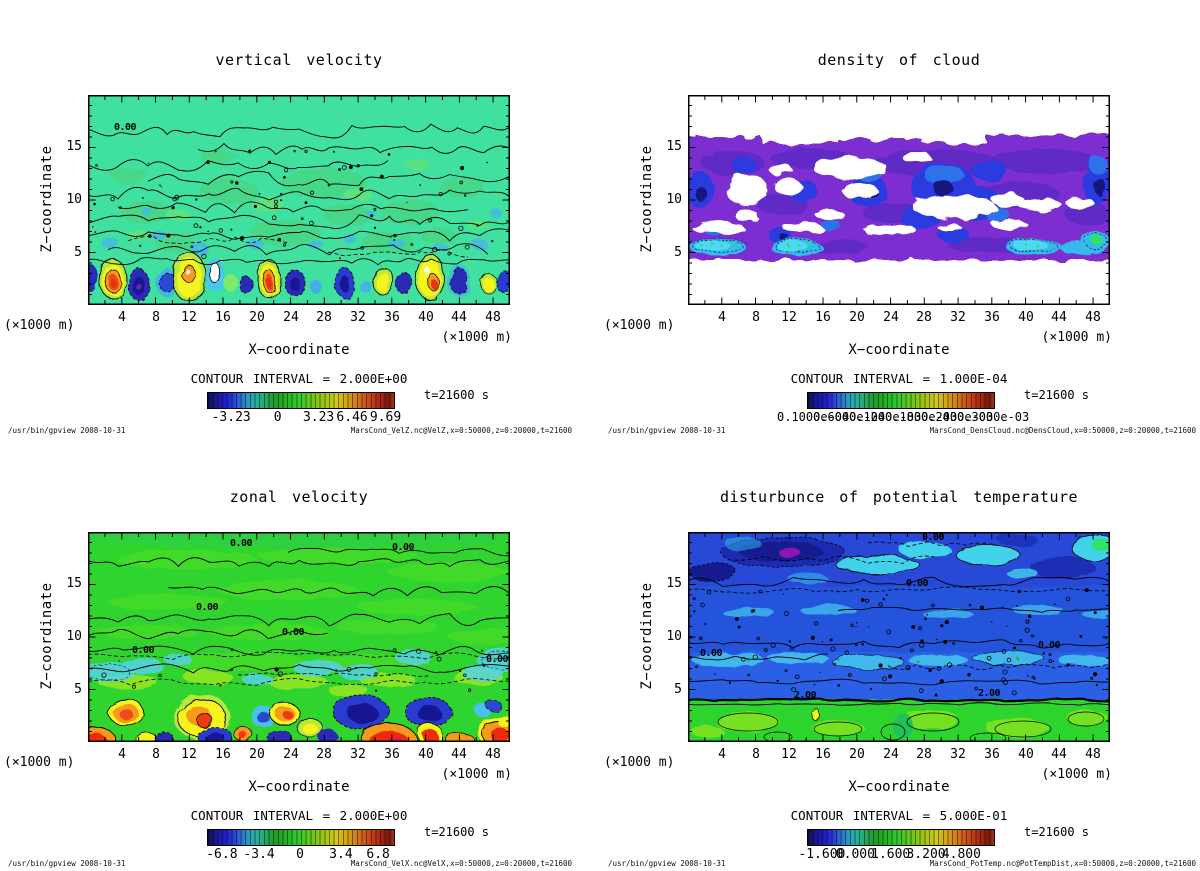  What do you see at coordinates (222, 854) in the screenshot?
I see `colorbar-tick-label: -6.8` at bounding box center [222, 854].